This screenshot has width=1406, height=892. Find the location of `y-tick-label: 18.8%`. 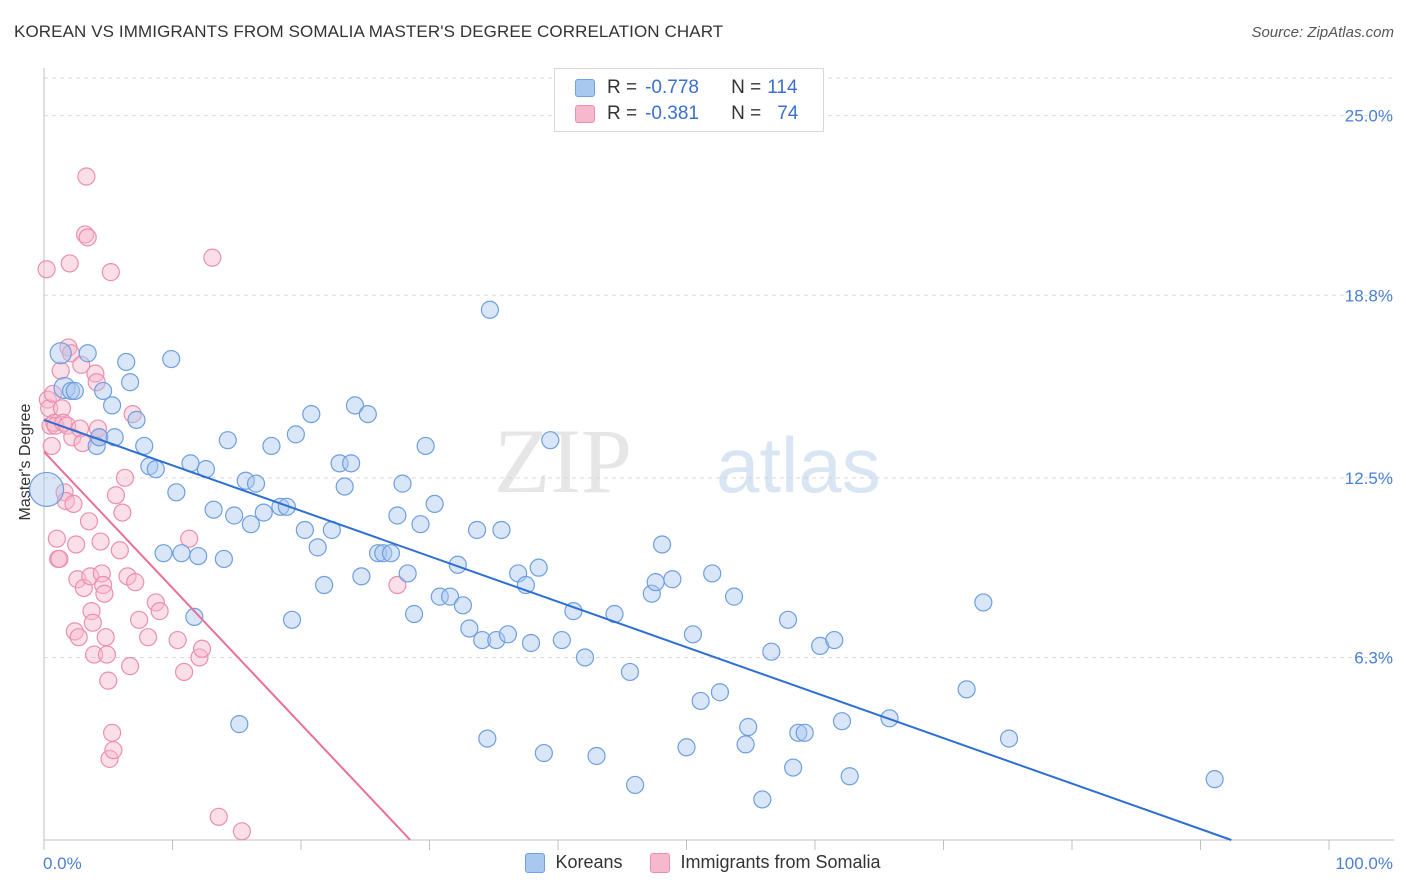

y-tick-label: 18.8% is located at coordinates (1369, 295).